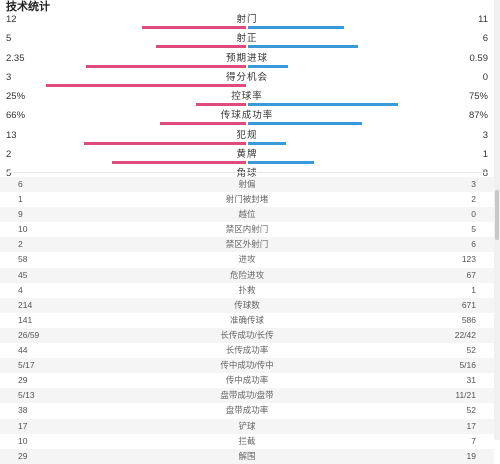  I want to click on away-value: 123, so click(468, 259).